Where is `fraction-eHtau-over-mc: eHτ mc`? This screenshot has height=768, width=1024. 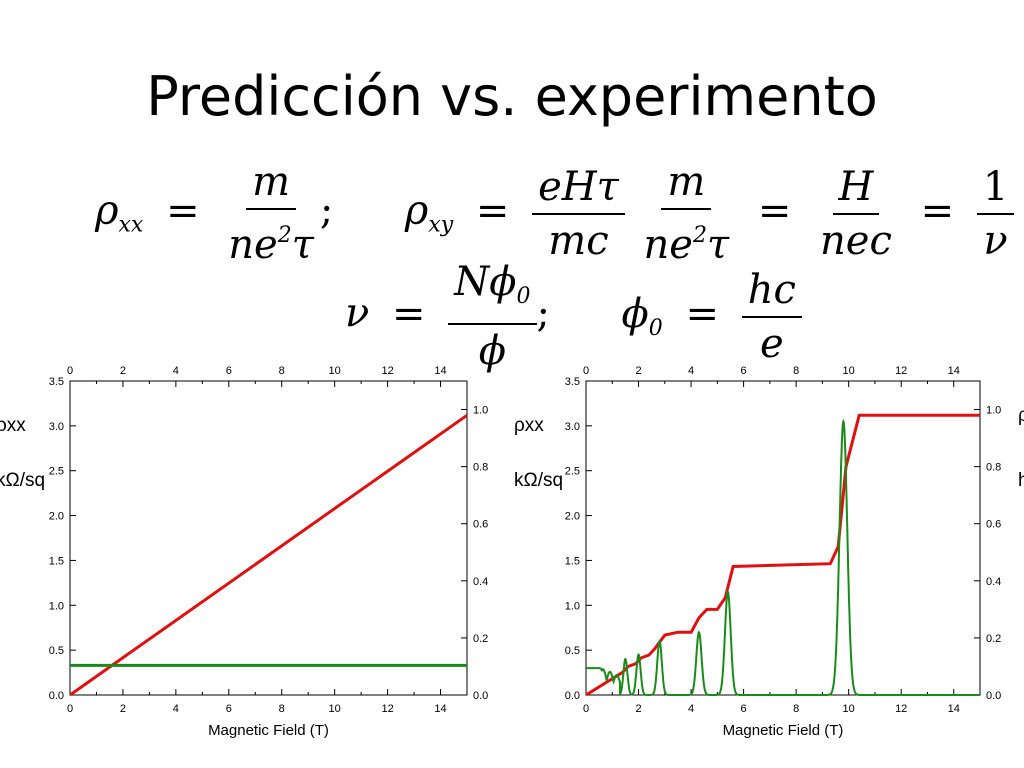
fraction-eHtau-over-mc: eHτ mc is located at coordinates (578, 214).